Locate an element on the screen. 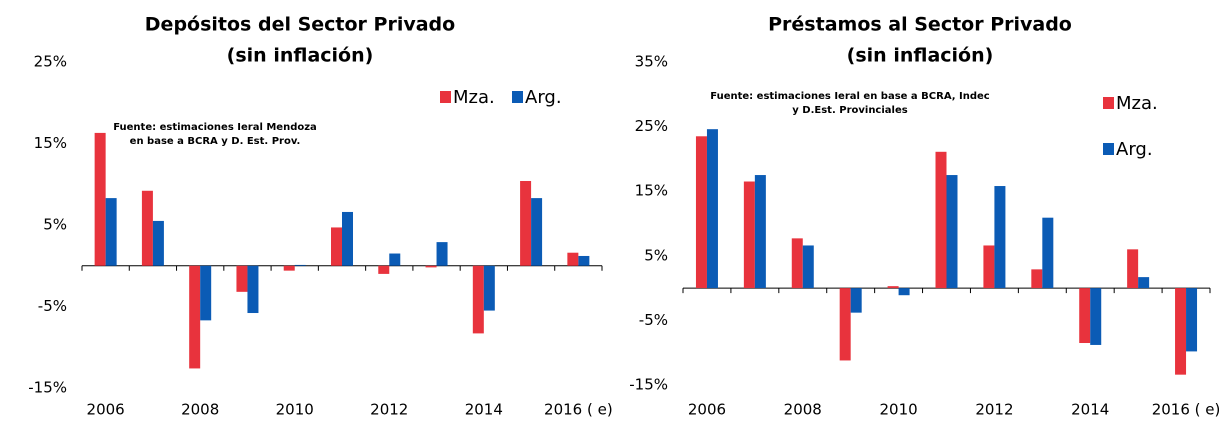 This screenshot has width=1219, height=423. chart-title: Depósitos del Sector Privado is located at coordinates (300, 25).